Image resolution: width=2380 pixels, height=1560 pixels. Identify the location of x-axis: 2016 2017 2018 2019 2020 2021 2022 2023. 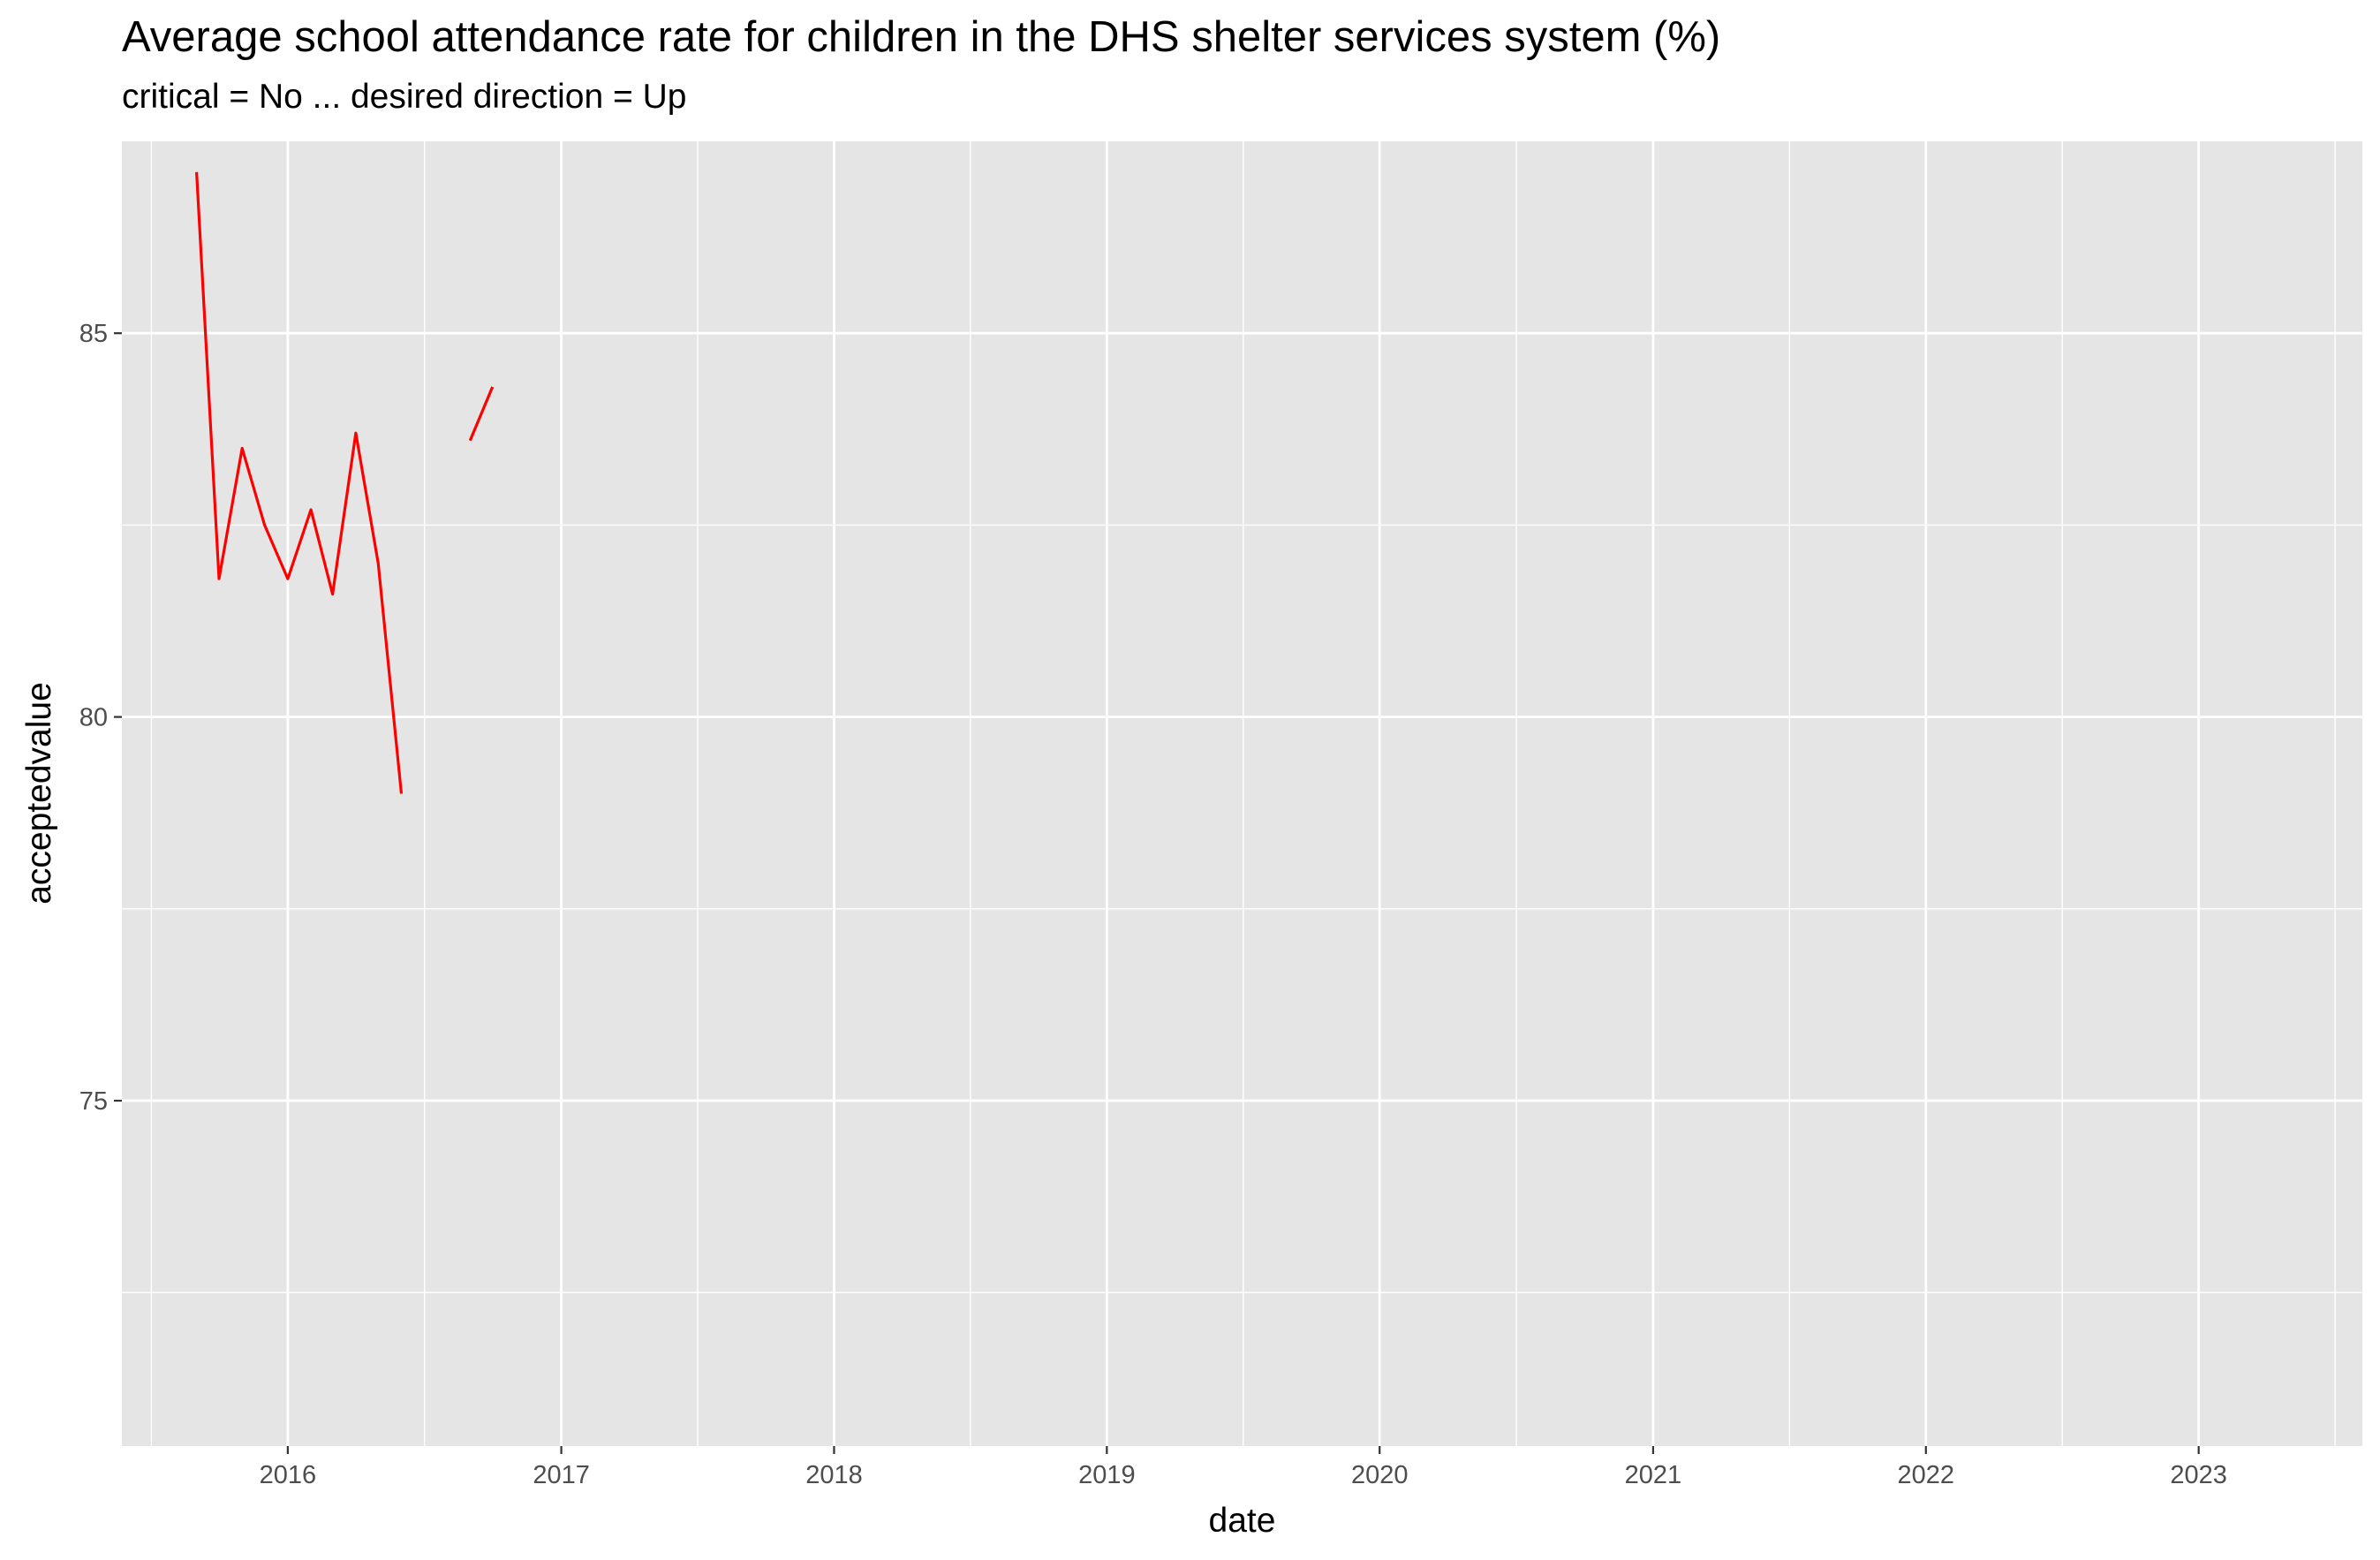
(1243, 1467).